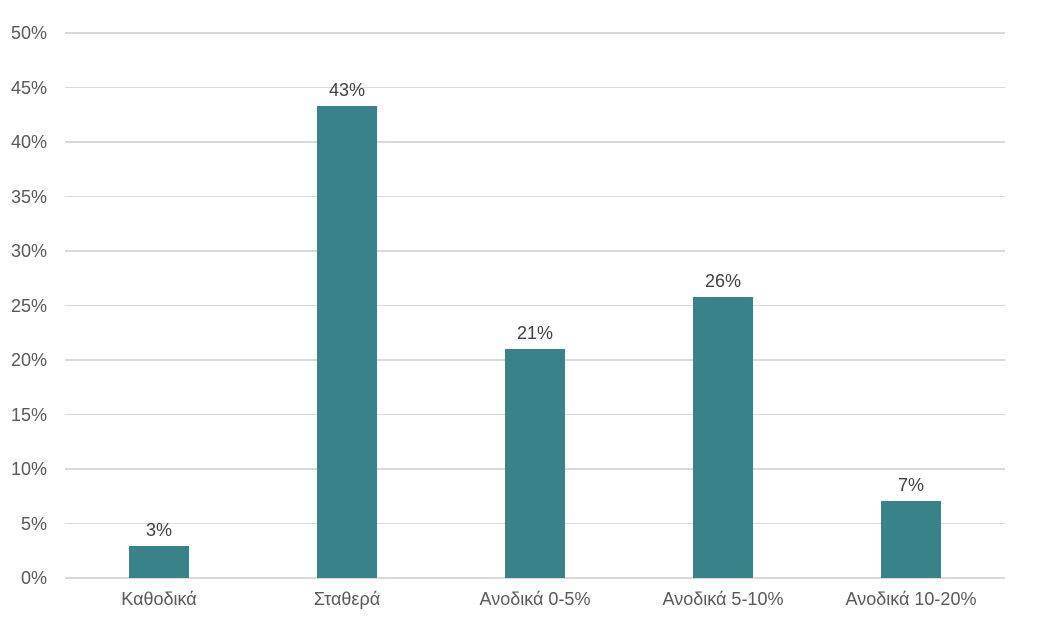  I want to click on x-tick-label: Σταθερά, so click(347, 599).